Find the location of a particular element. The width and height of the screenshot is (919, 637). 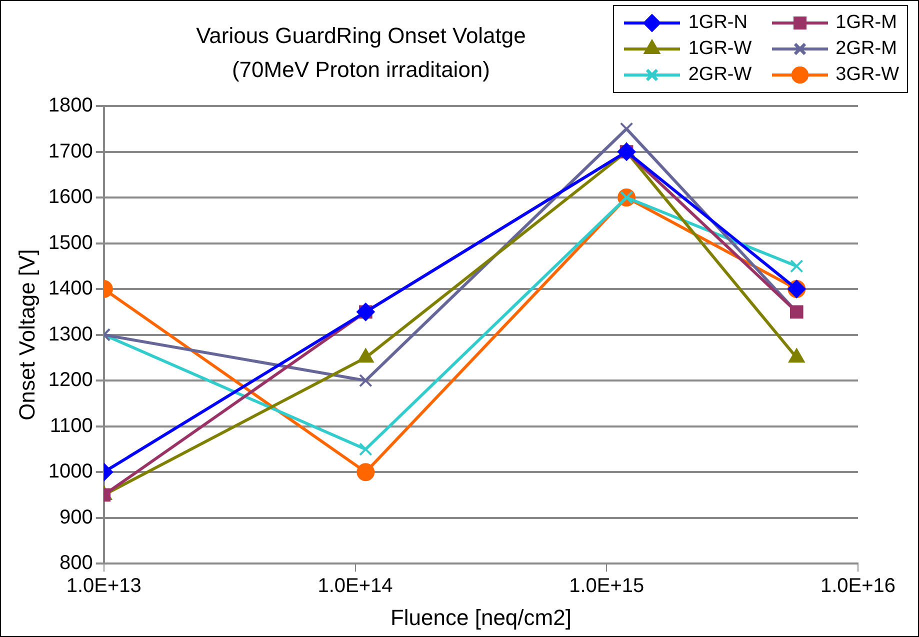

y-tick-label: 1700 is located at coordinates (70, 151).